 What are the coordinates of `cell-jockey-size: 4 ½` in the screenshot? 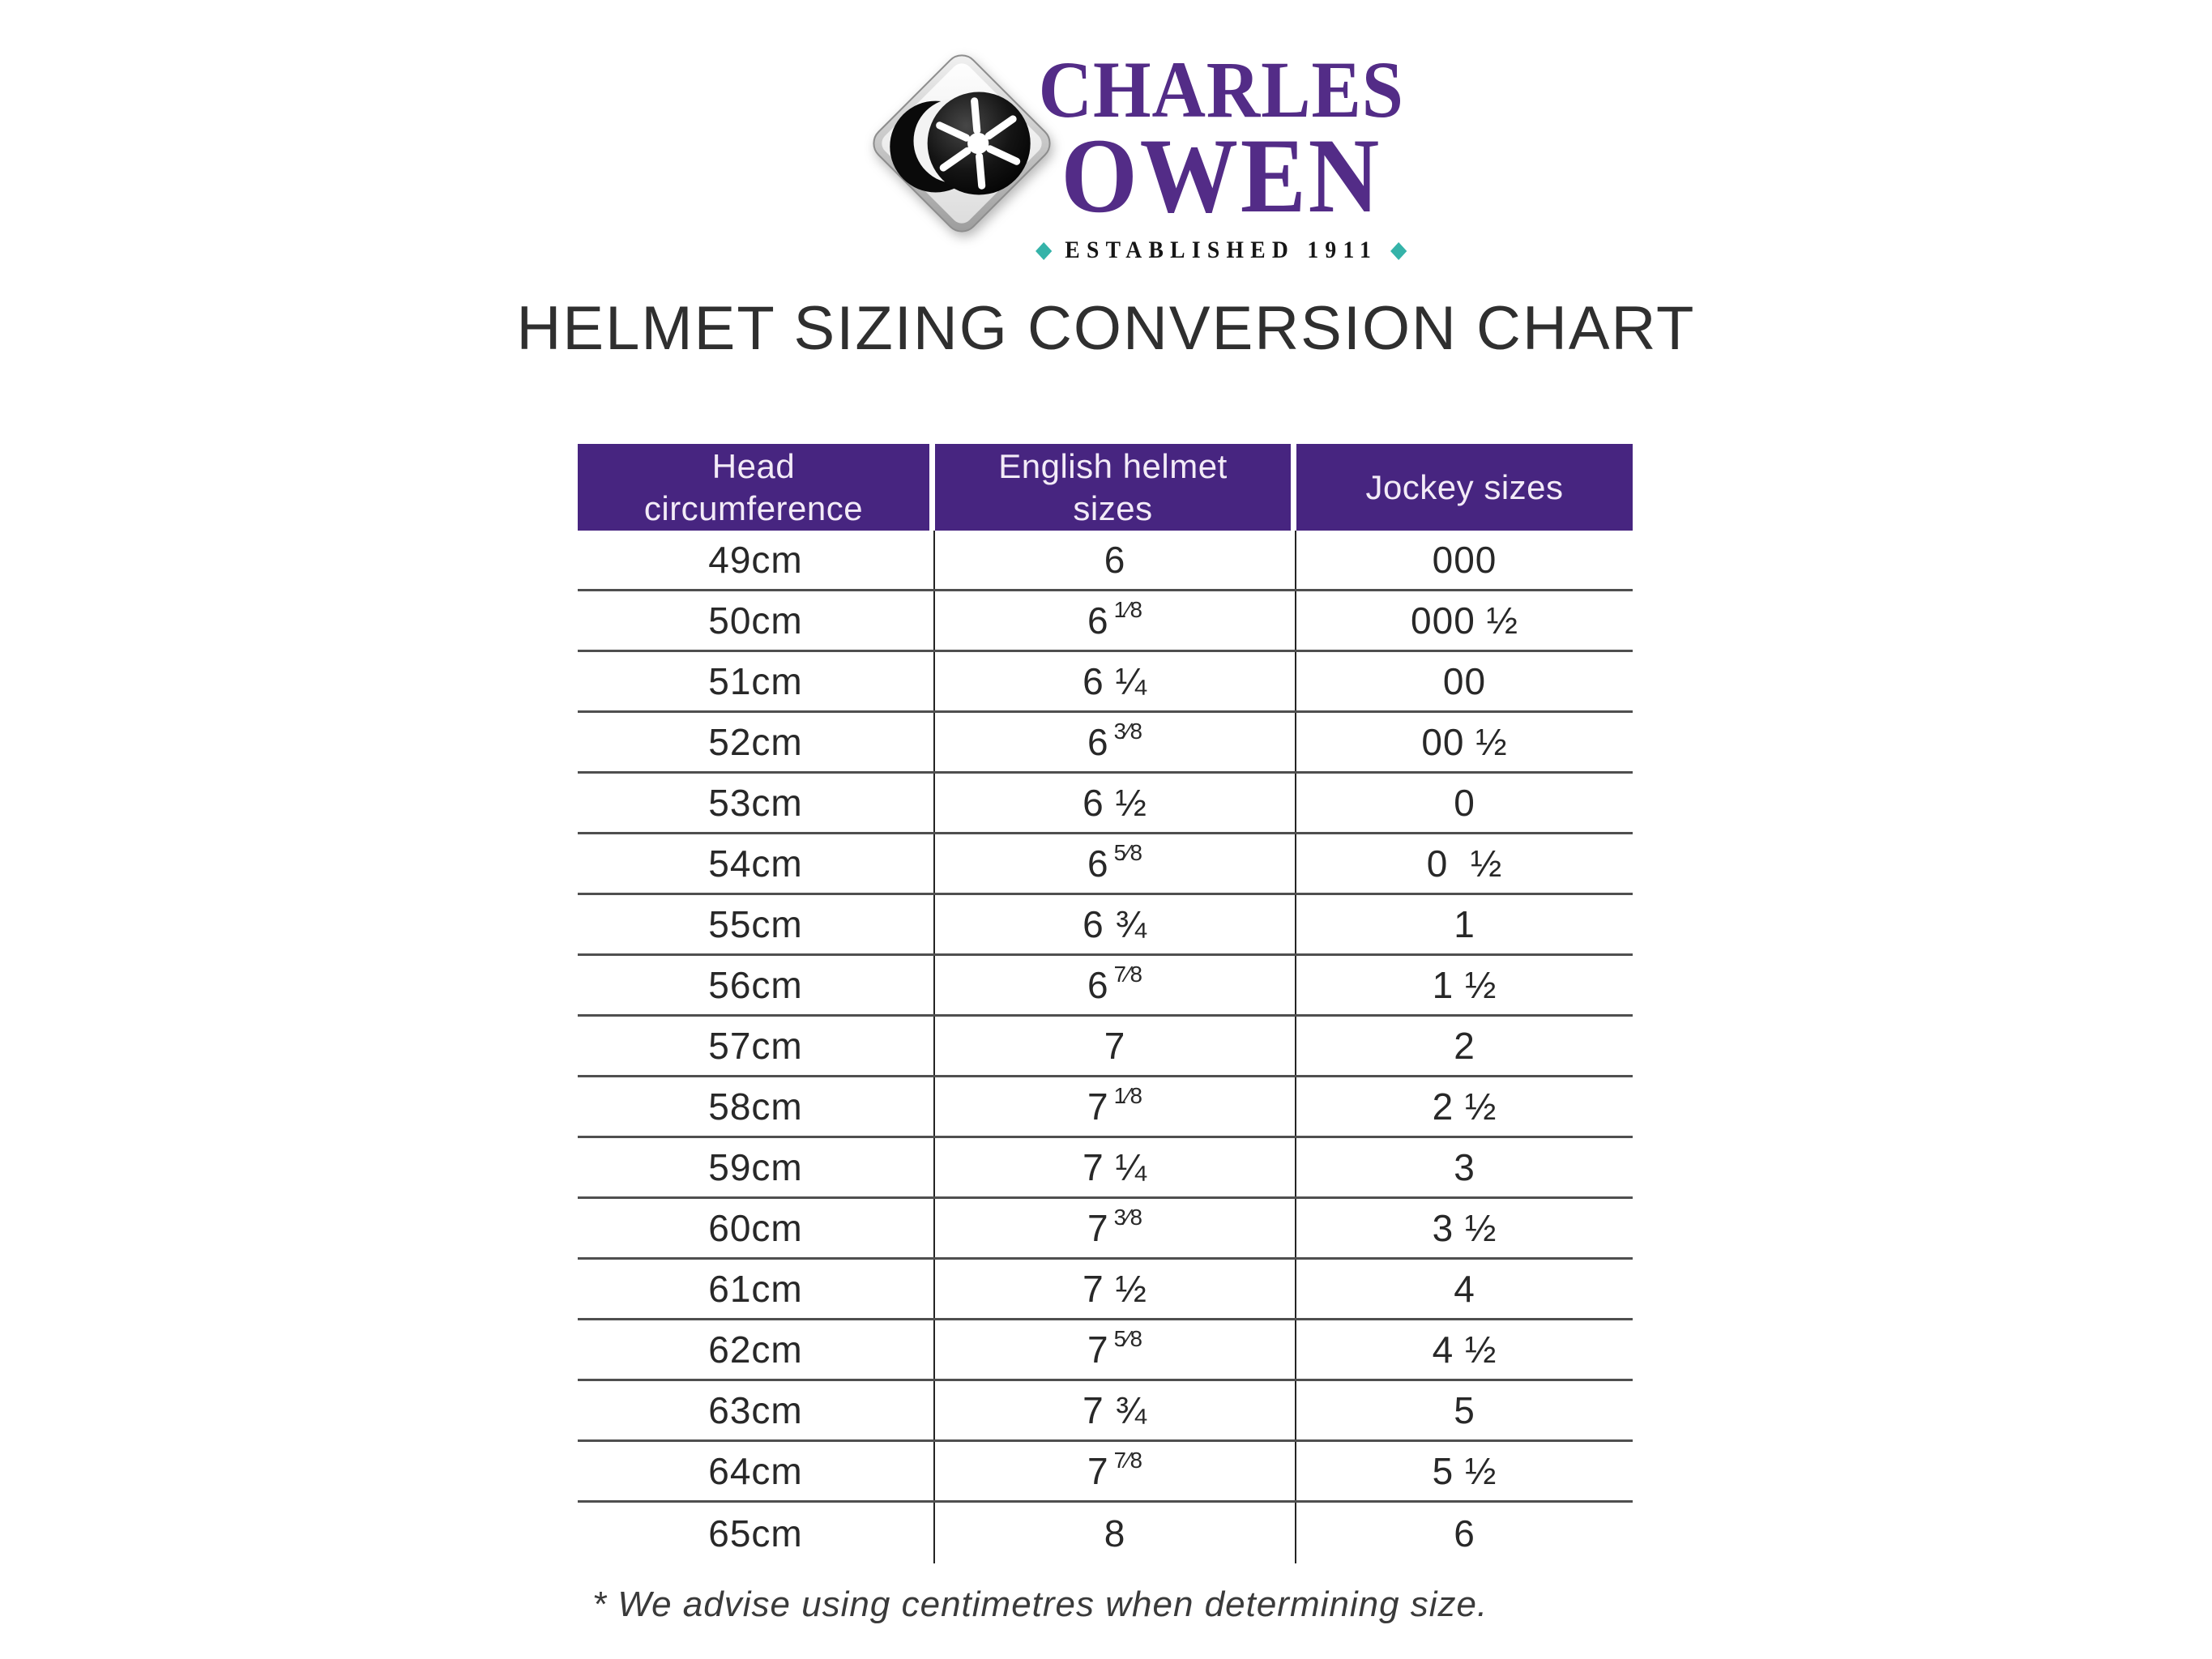 It's located at (1464, 1349).